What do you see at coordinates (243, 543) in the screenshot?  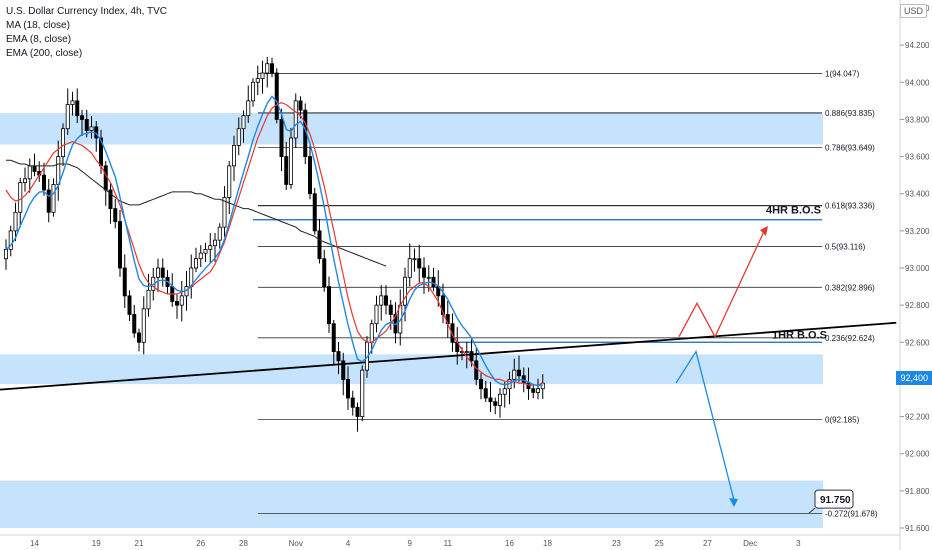 I see `x-tick-label: 28` at bounding box center [243, 543].